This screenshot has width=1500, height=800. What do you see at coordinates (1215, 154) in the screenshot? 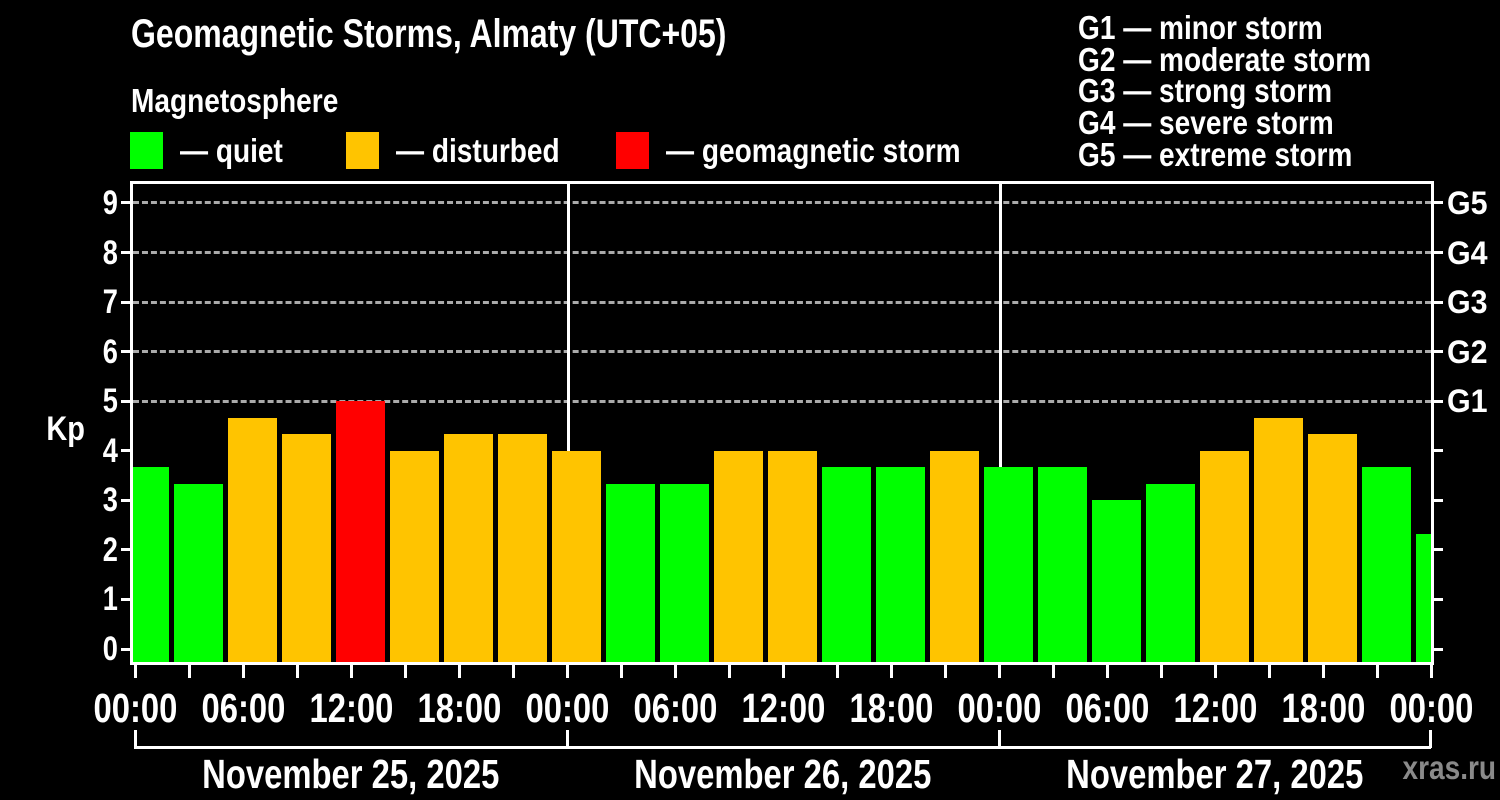
I see `g5-legend-line: G5 — extreme storm` at bounding box center [1215, 154].